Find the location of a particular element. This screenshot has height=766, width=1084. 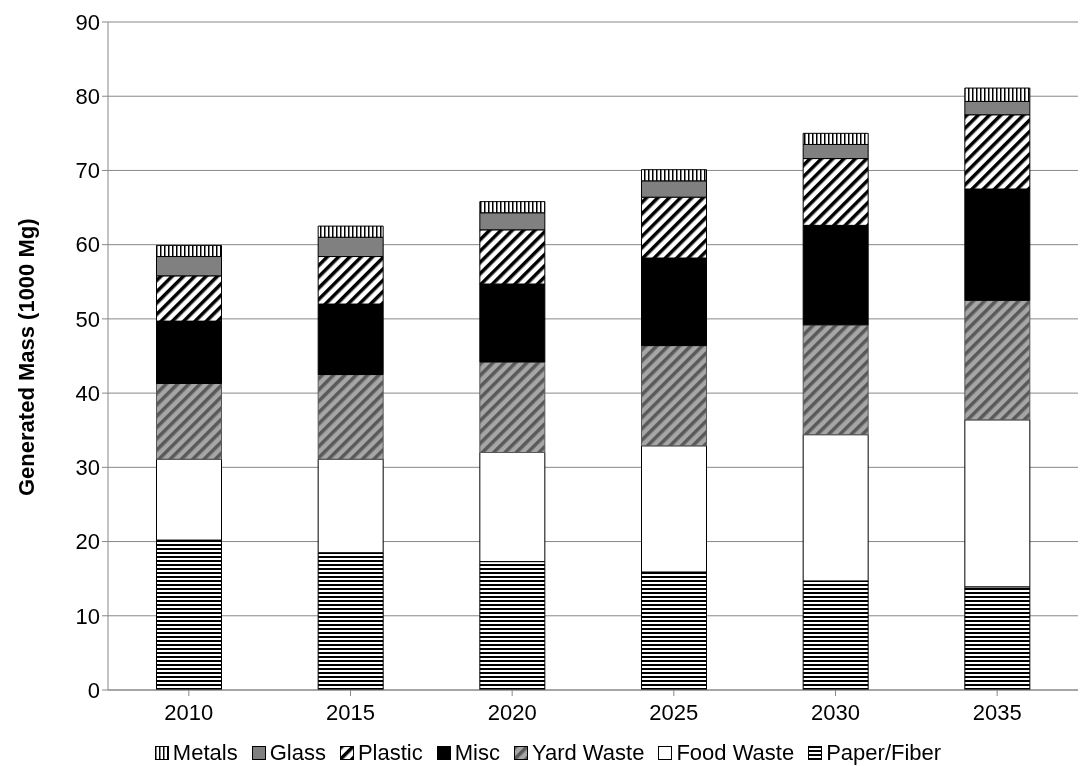

legend-label: Glass is located at coordinates (297, 753).